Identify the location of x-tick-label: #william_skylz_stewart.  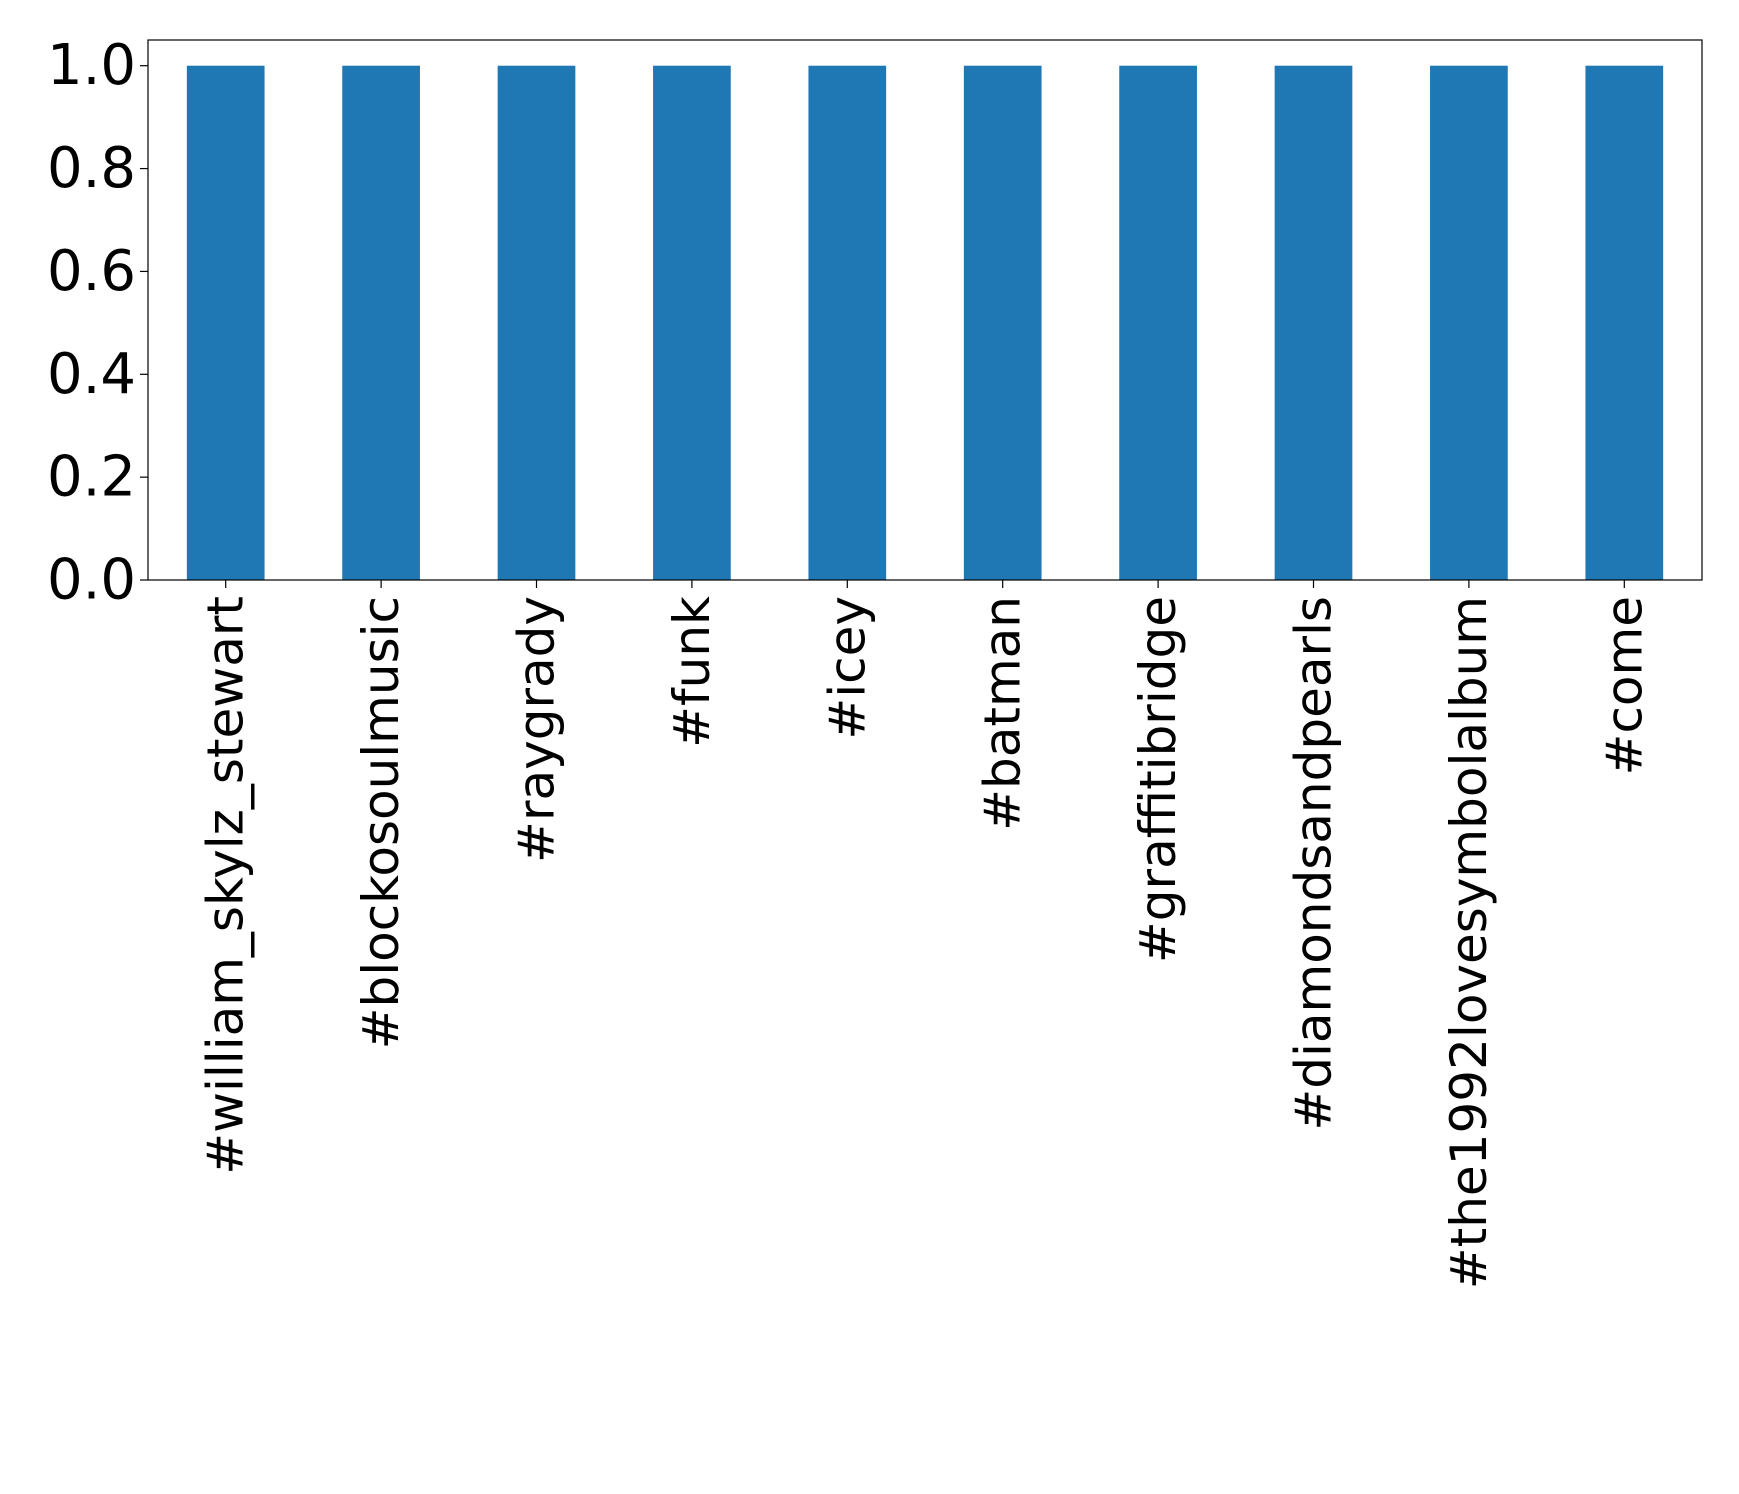
(226, 885).